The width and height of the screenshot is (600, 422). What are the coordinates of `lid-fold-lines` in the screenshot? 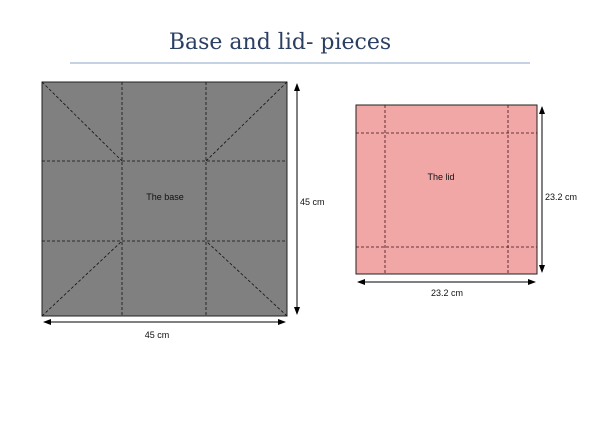 It's located at (446, 189).